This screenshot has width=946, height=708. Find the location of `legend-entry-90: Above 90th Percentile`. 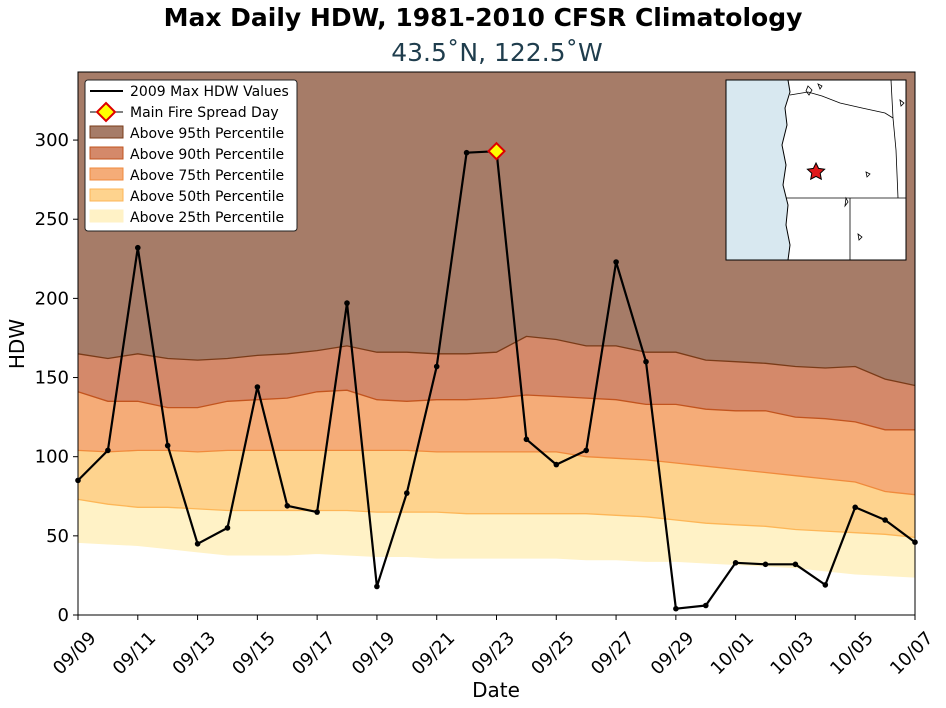

legend-entry-90: Above 90th Percentile is located at coordinates (207, 155).